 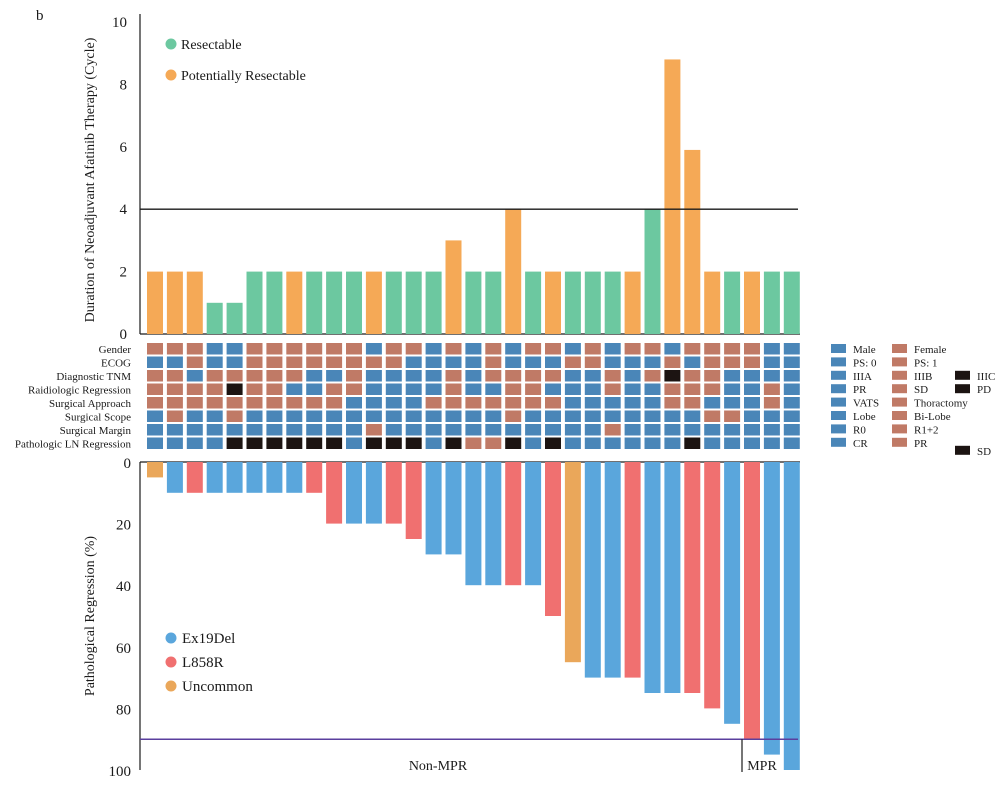 I want to click on legend-label: PR, so click(x=860, y=390).